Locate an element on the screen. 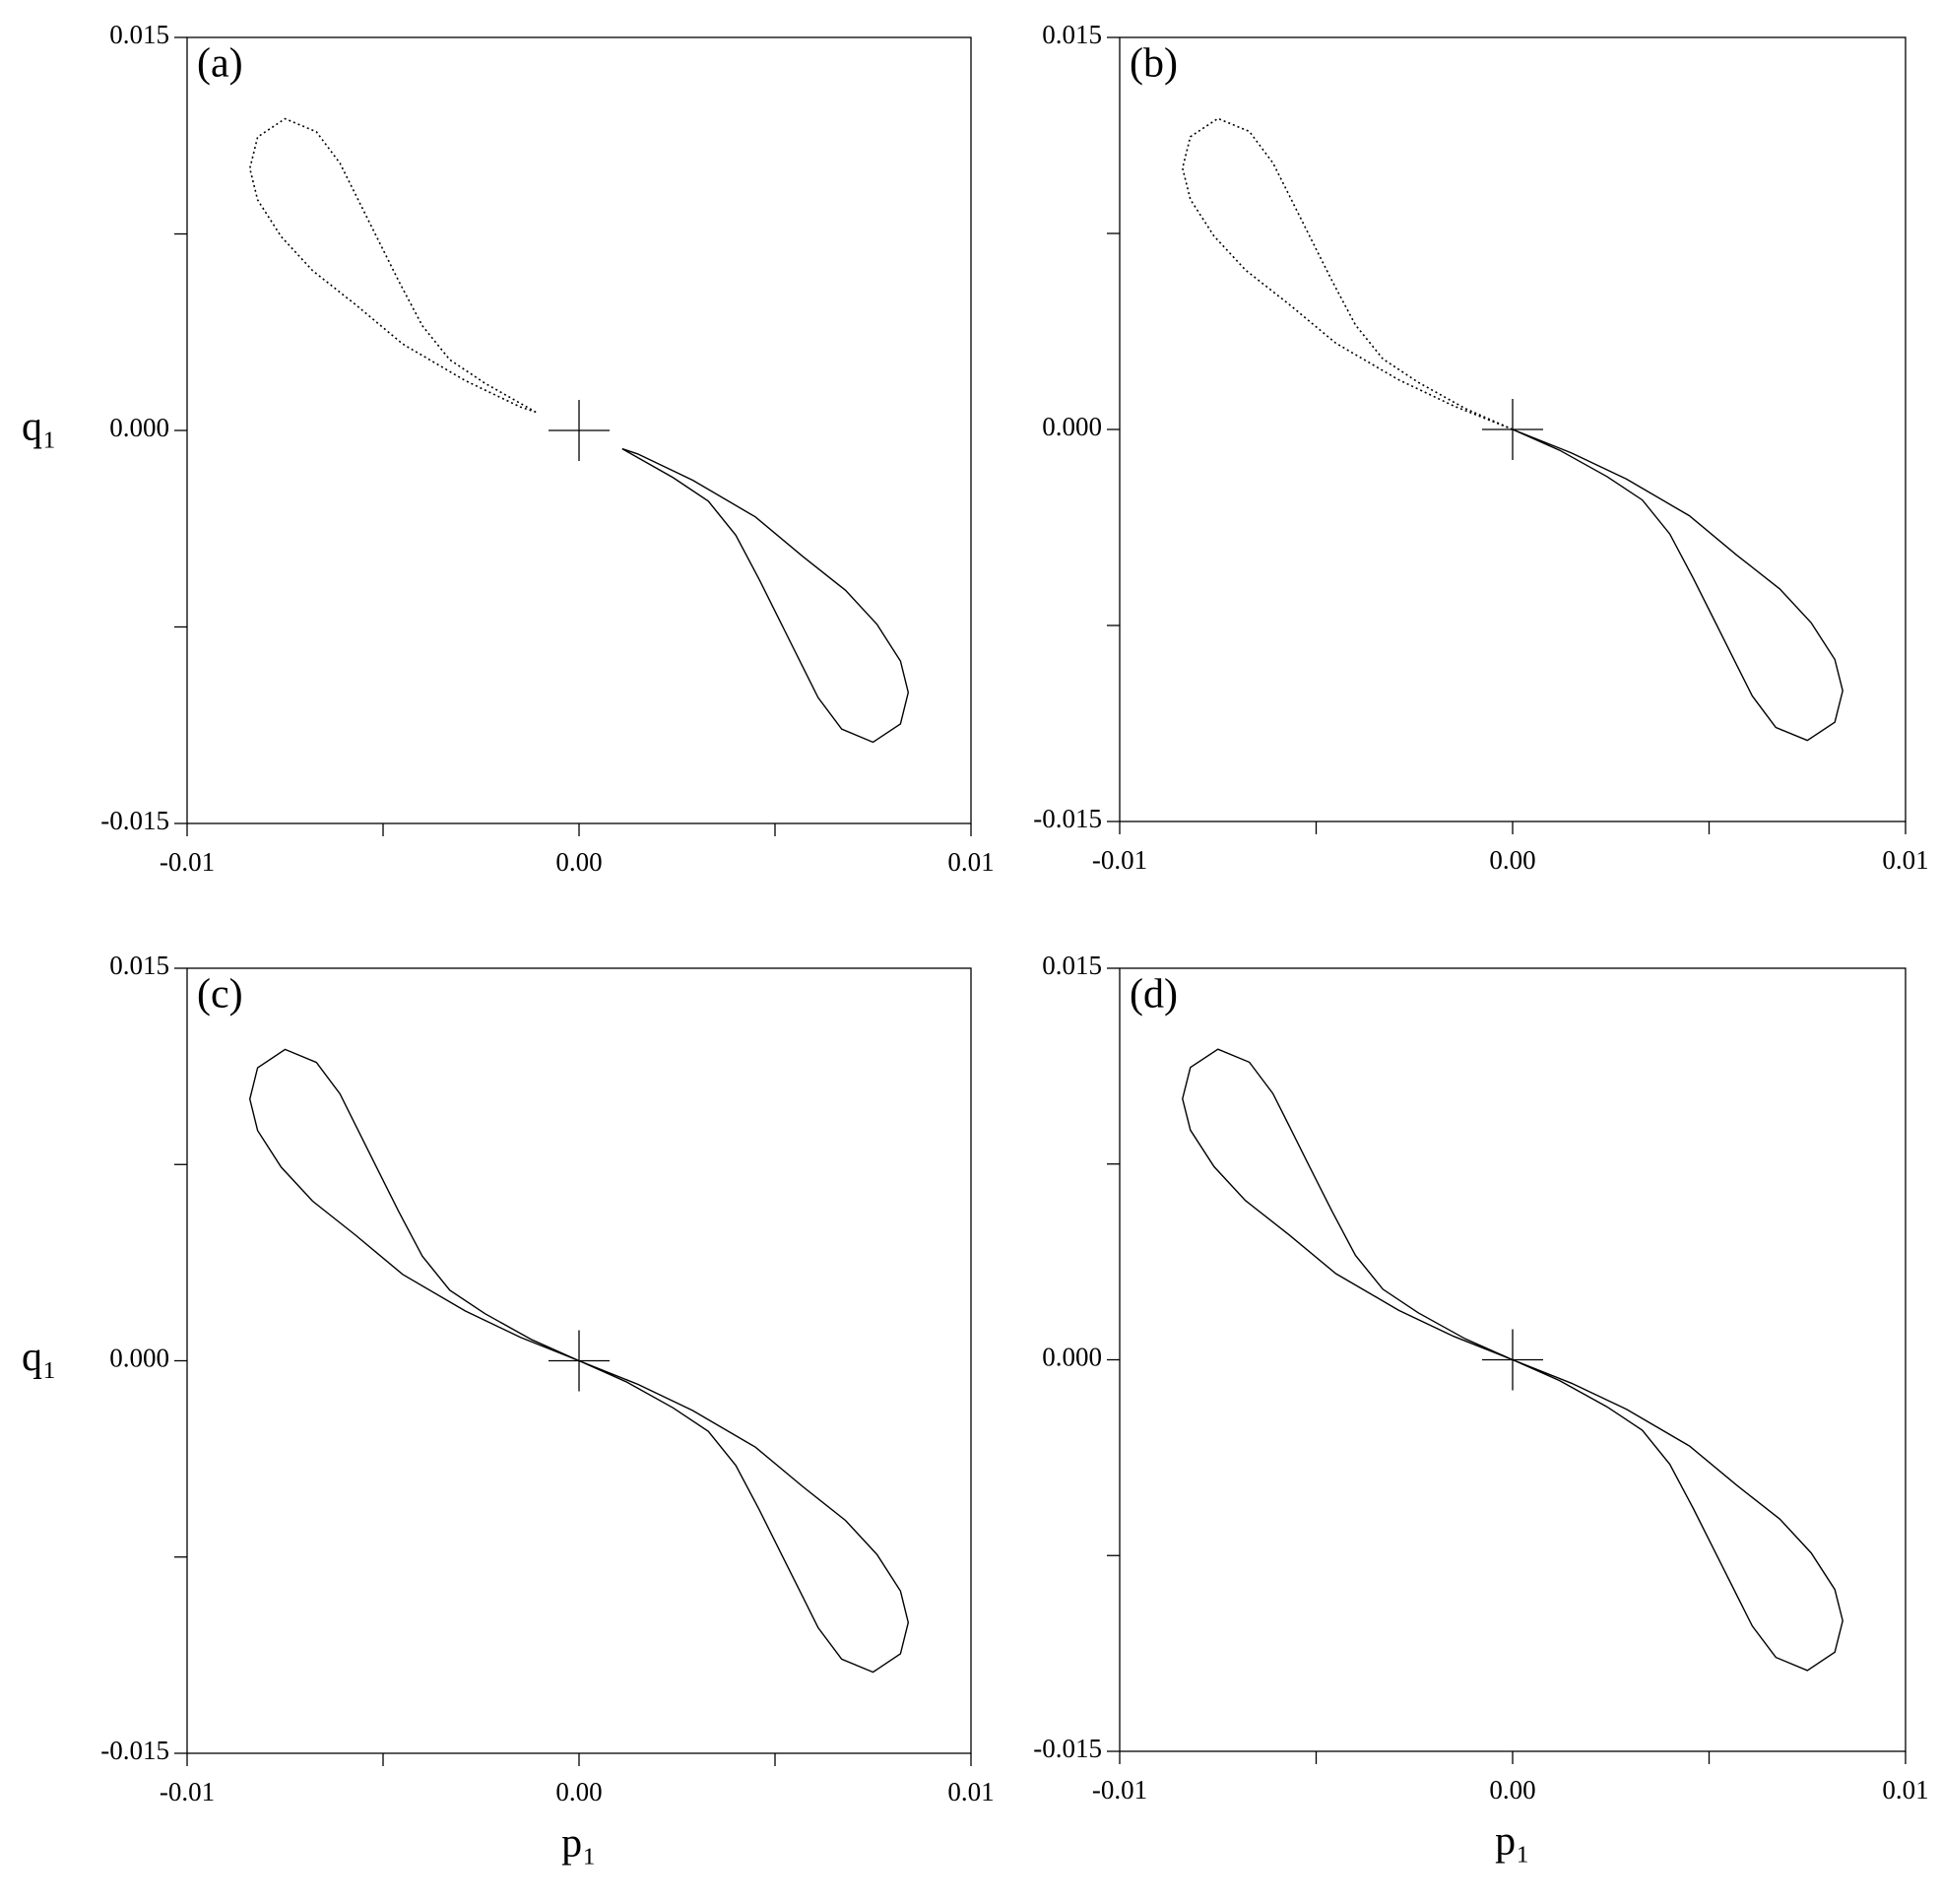 This screenshot has width=1940, height=1904. panel-label: (c) is located at coordinates (220, 995).